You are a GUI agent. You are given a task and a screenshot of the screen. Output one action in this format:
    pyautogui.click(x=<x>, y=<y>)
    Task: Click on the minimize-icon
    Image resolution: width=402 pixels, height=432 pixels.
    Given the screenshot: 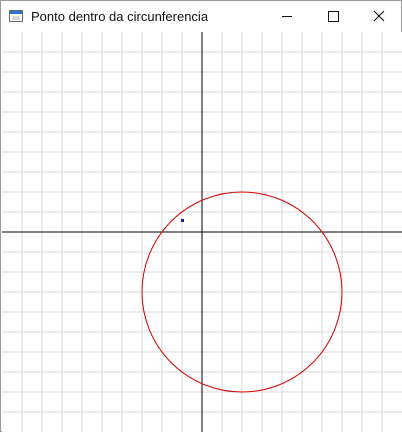 What is the action you would take?
    pyautogui.click(x=287, y=16)
    